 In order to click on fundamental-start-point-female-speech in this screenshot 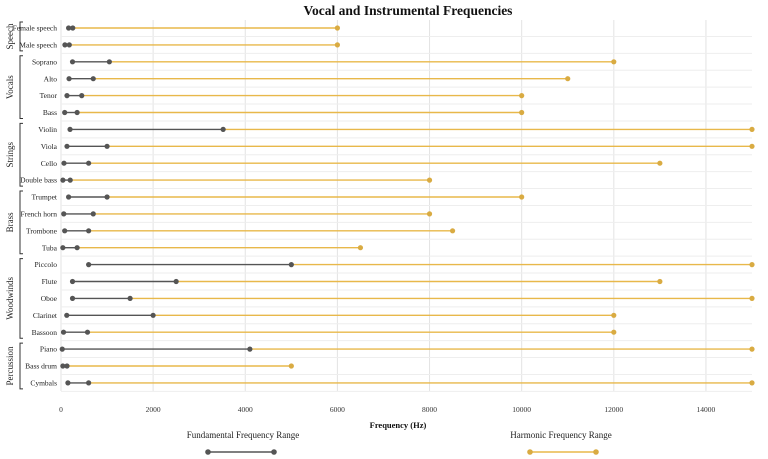, I will do `click(69, 28)`.